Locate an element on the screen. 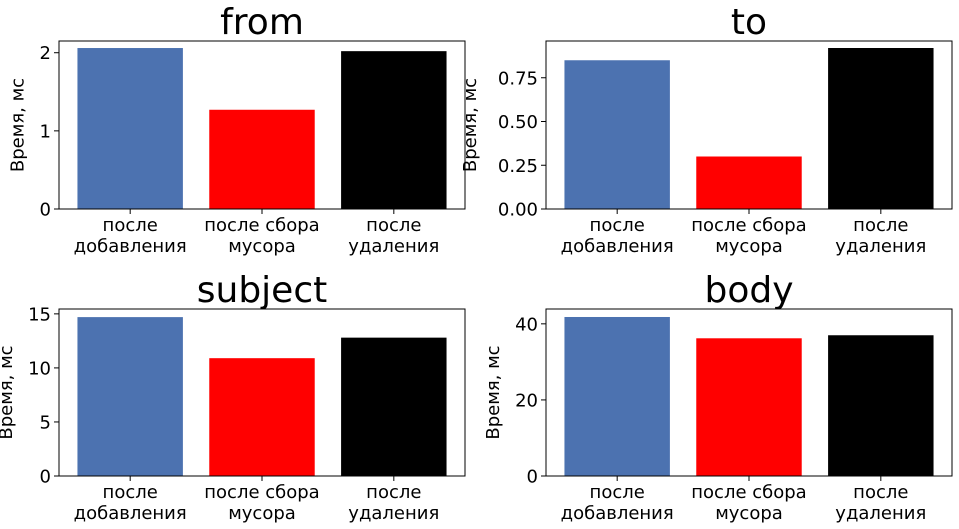  category-label-from-1: после сбора мусора is located at coordinates (261, 236).